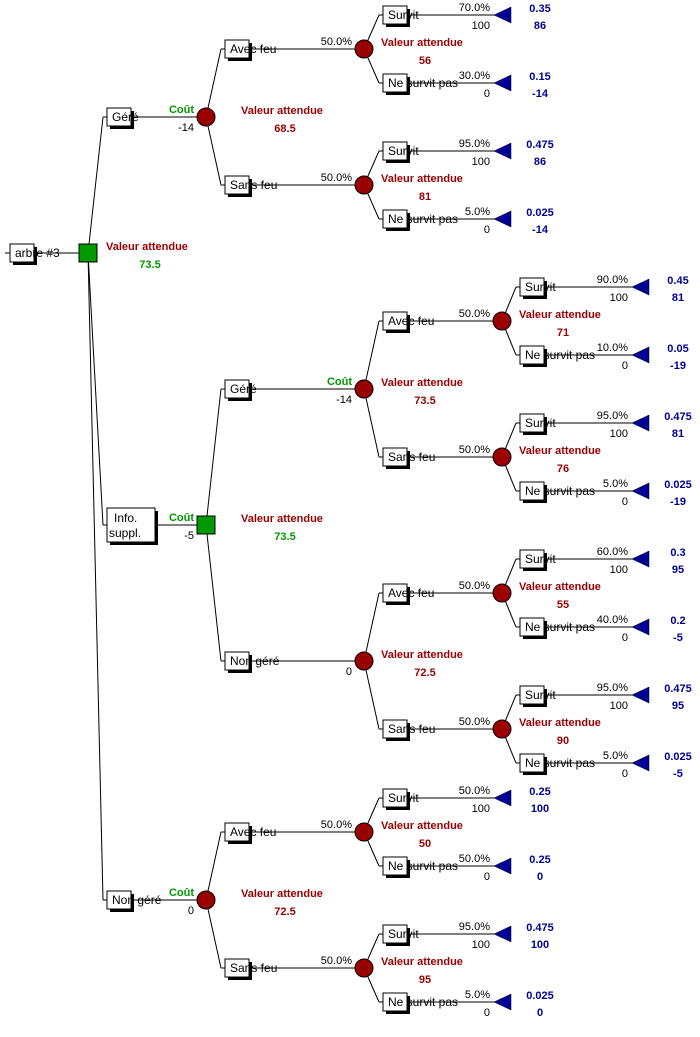 This screenshot has width=700, height=1037. I want to click on terminal-probability: 0.3, so click(677, 553).